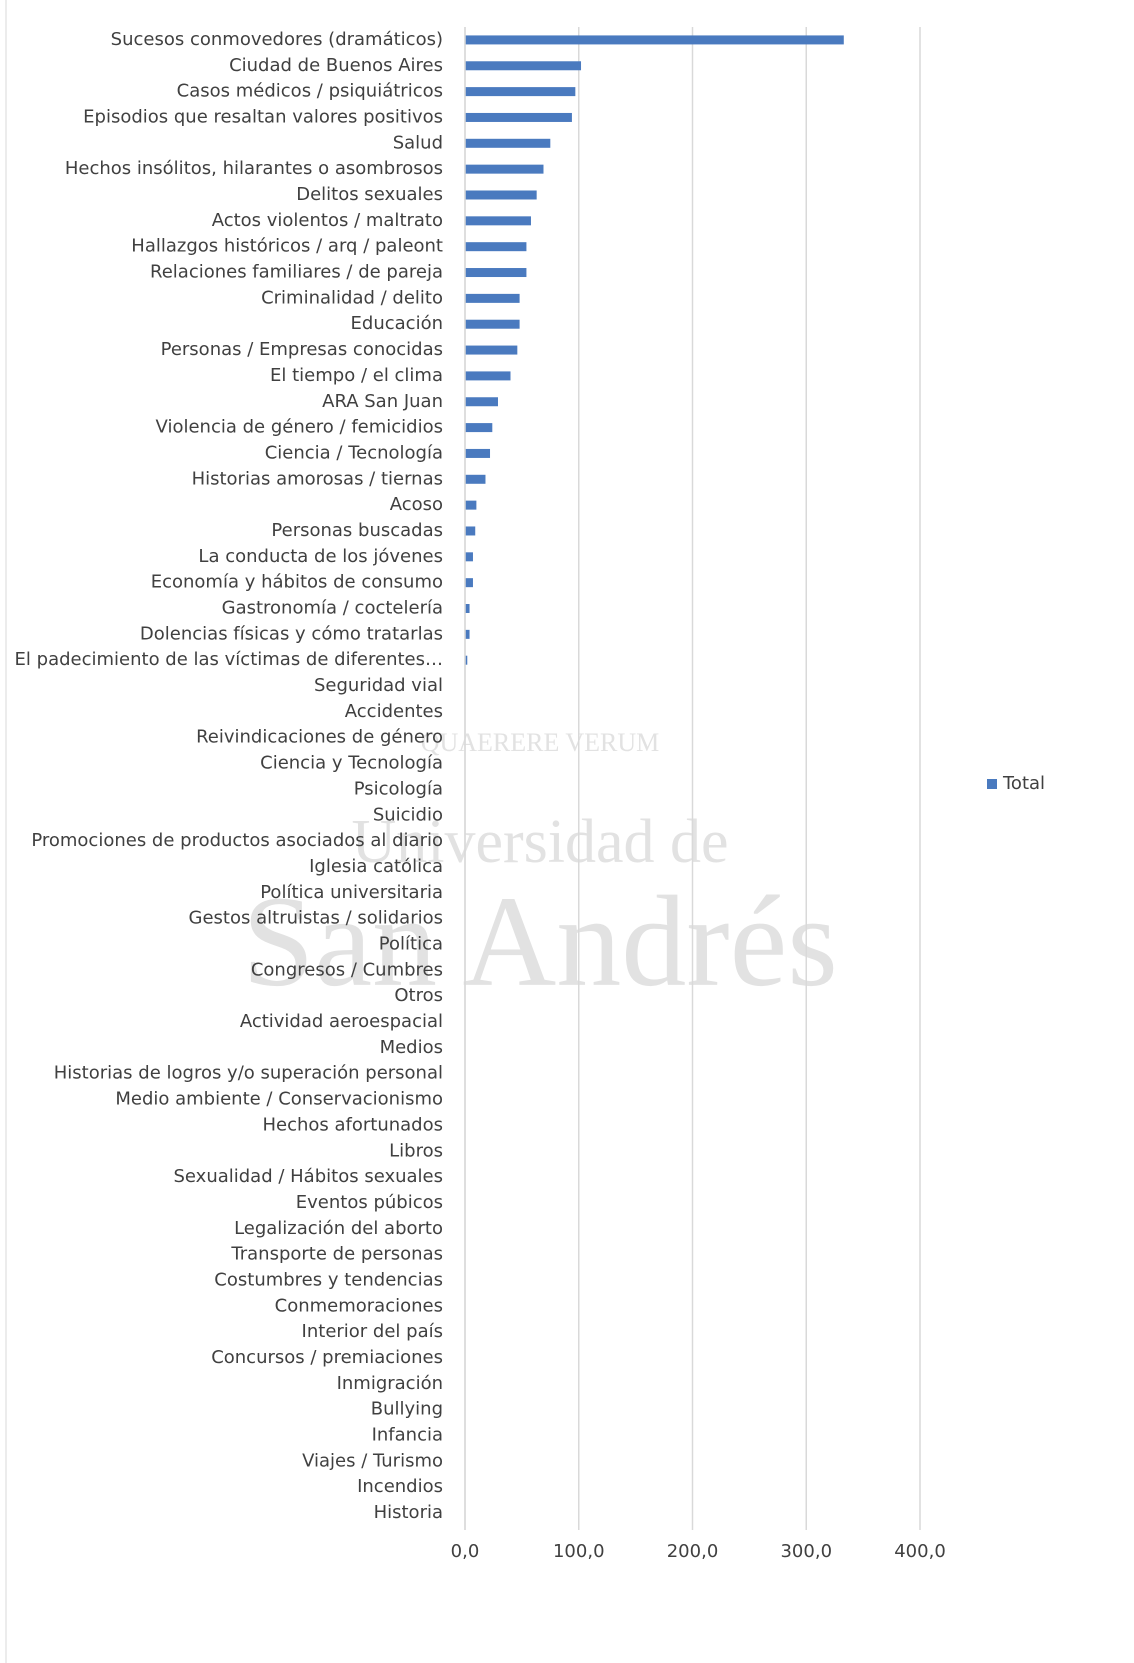  What do you see at coordinates (539, 842) in the screenshot?
I see `watermark-line1: Universidad de` at bounding box center [539, 842].